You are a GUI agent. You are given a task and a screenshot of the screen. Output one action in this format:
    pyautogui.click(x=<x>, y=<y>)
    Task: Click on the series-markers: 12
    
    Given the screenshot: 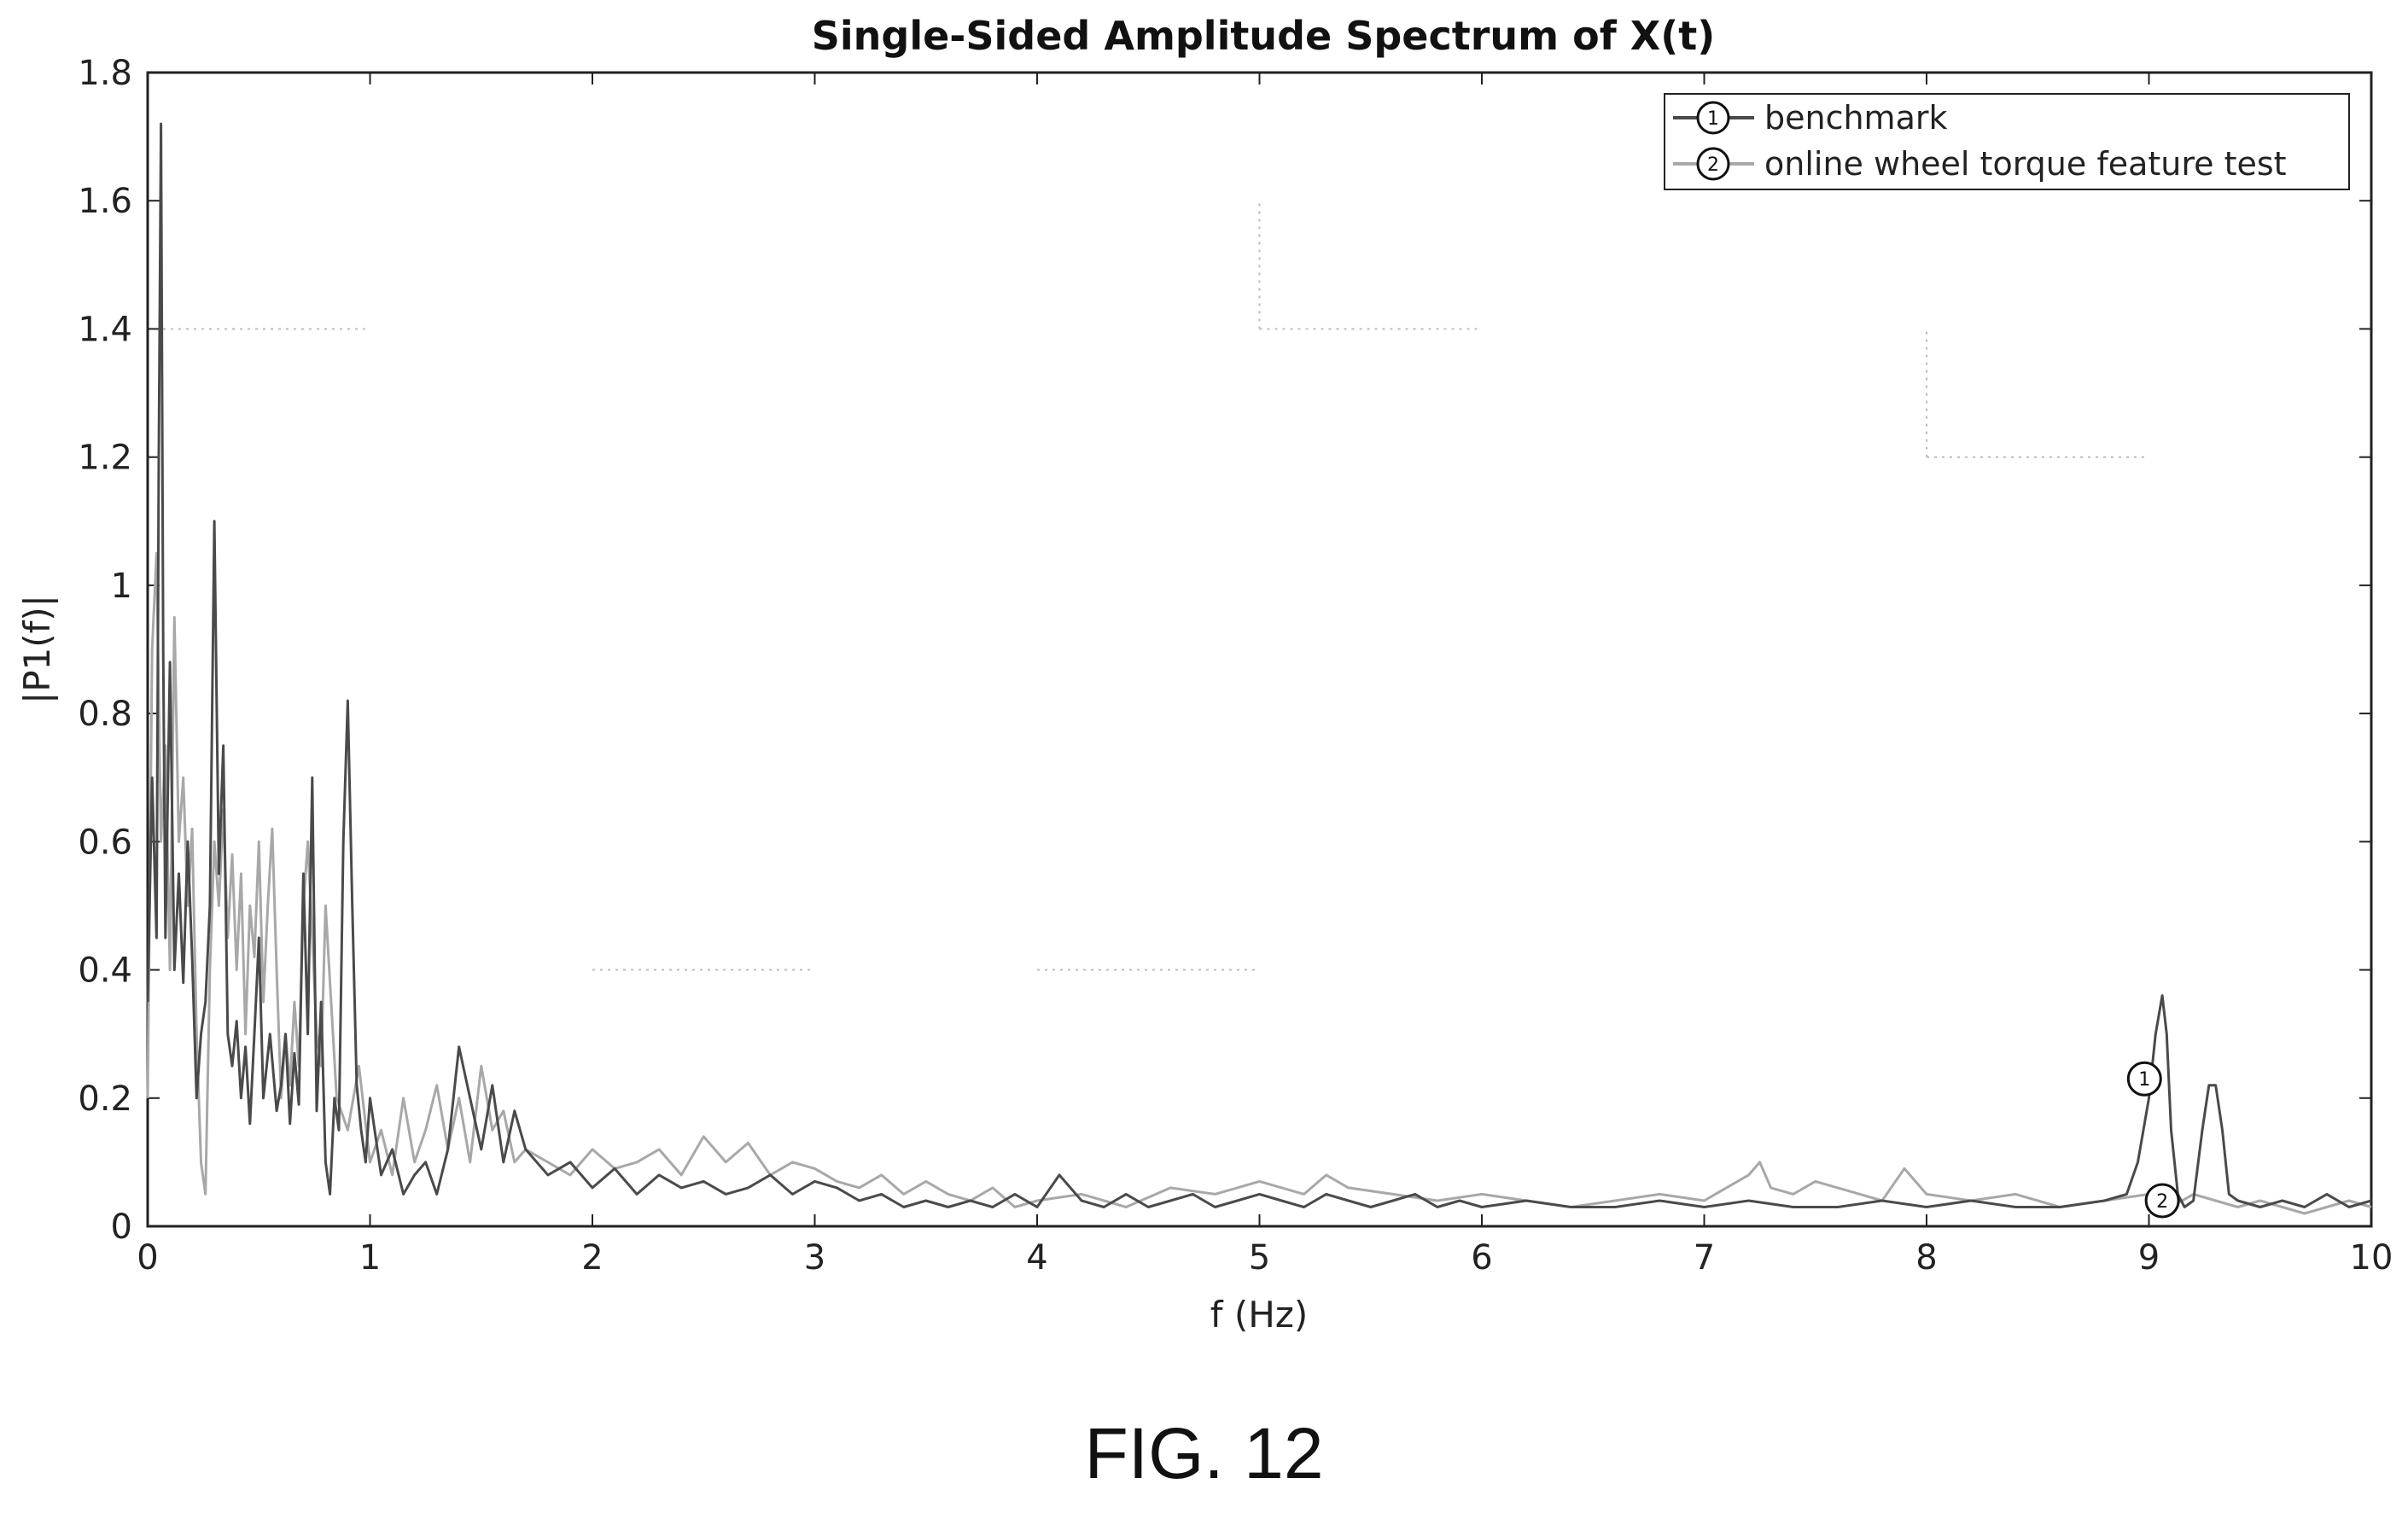 What is the action you would take?
    pyautogui.click(x=2153, y=1140)
    